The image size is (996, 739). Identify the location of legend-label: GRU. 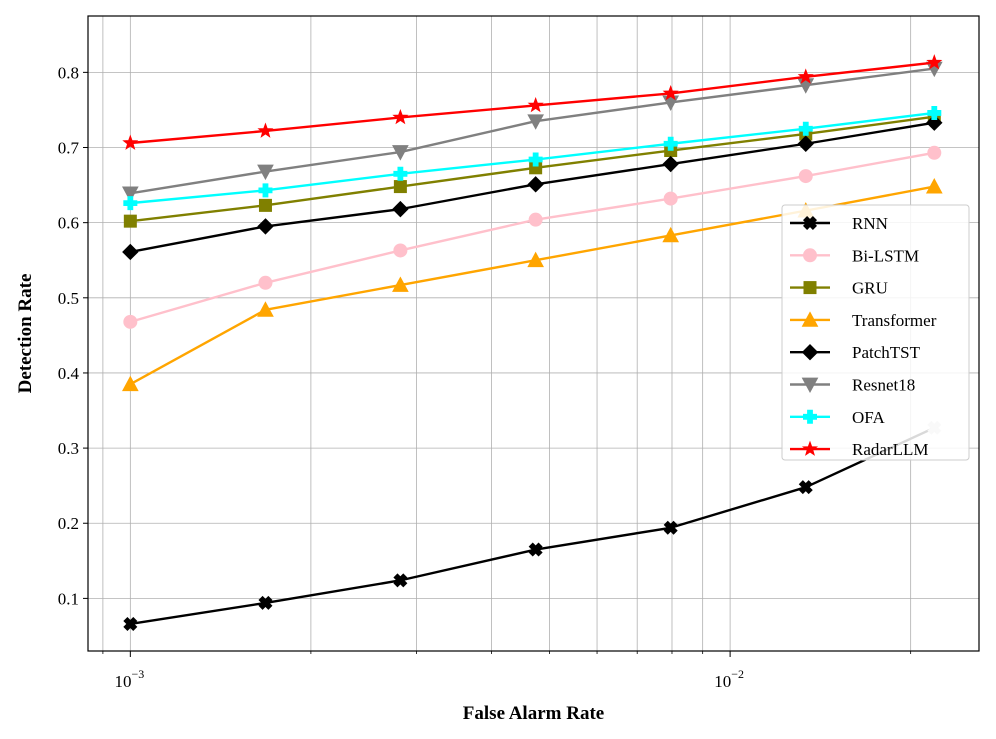
(870, 288).